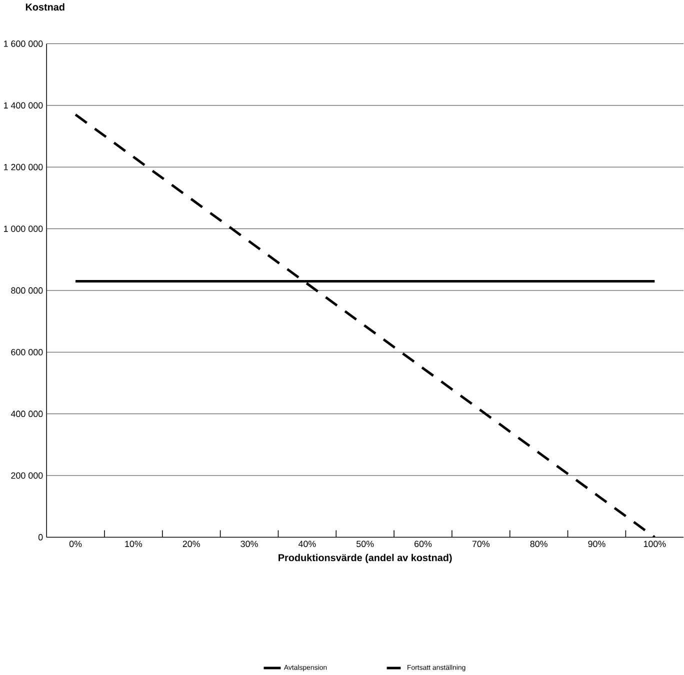  Describe the element at coordinates (191, 543) in the screenshot. I see `x-tick-label: 20%` at that location.